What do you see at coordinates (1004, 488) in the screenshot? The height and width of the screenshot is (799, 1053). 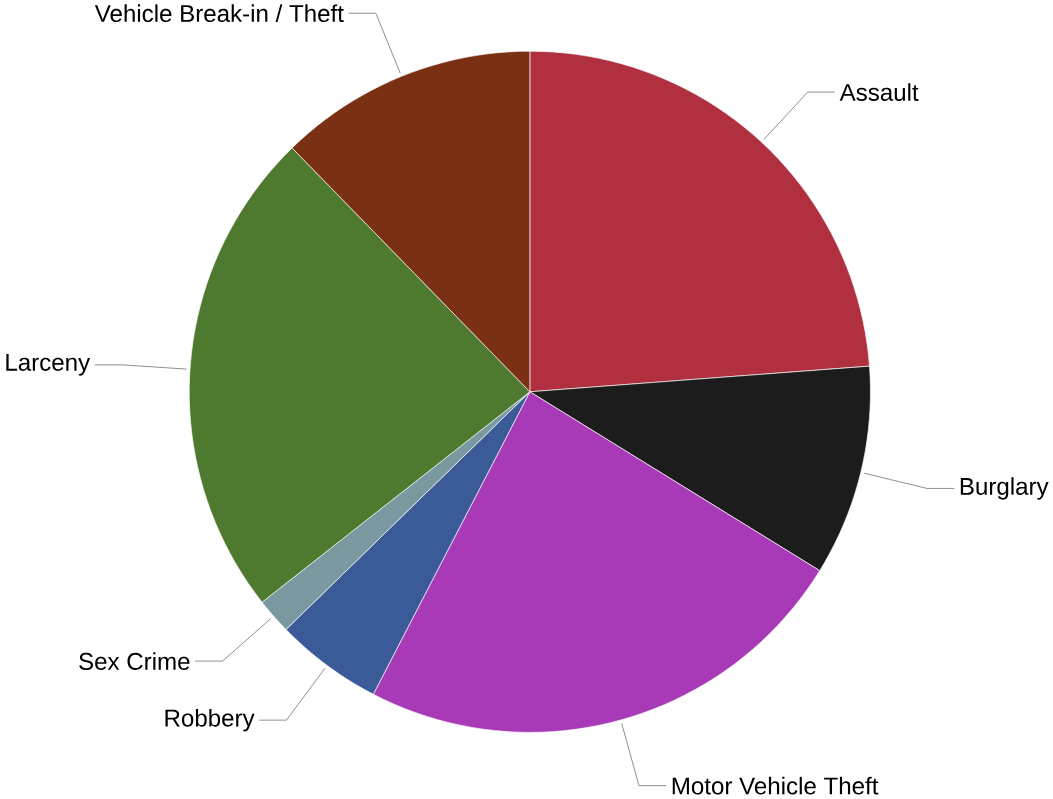 I see `slice-label: Burglary` at bounding box center [1004, 488].